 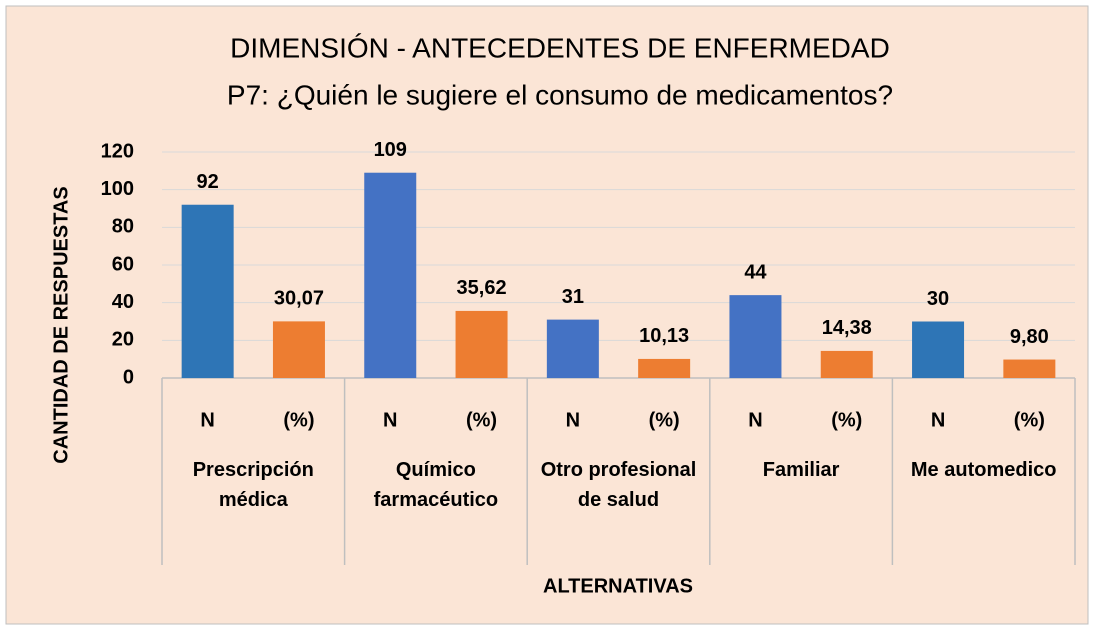 What do you see at coordinates (573, 297) in the screenshot?
I see `data-label: 31` at bounding box center [573, 297].